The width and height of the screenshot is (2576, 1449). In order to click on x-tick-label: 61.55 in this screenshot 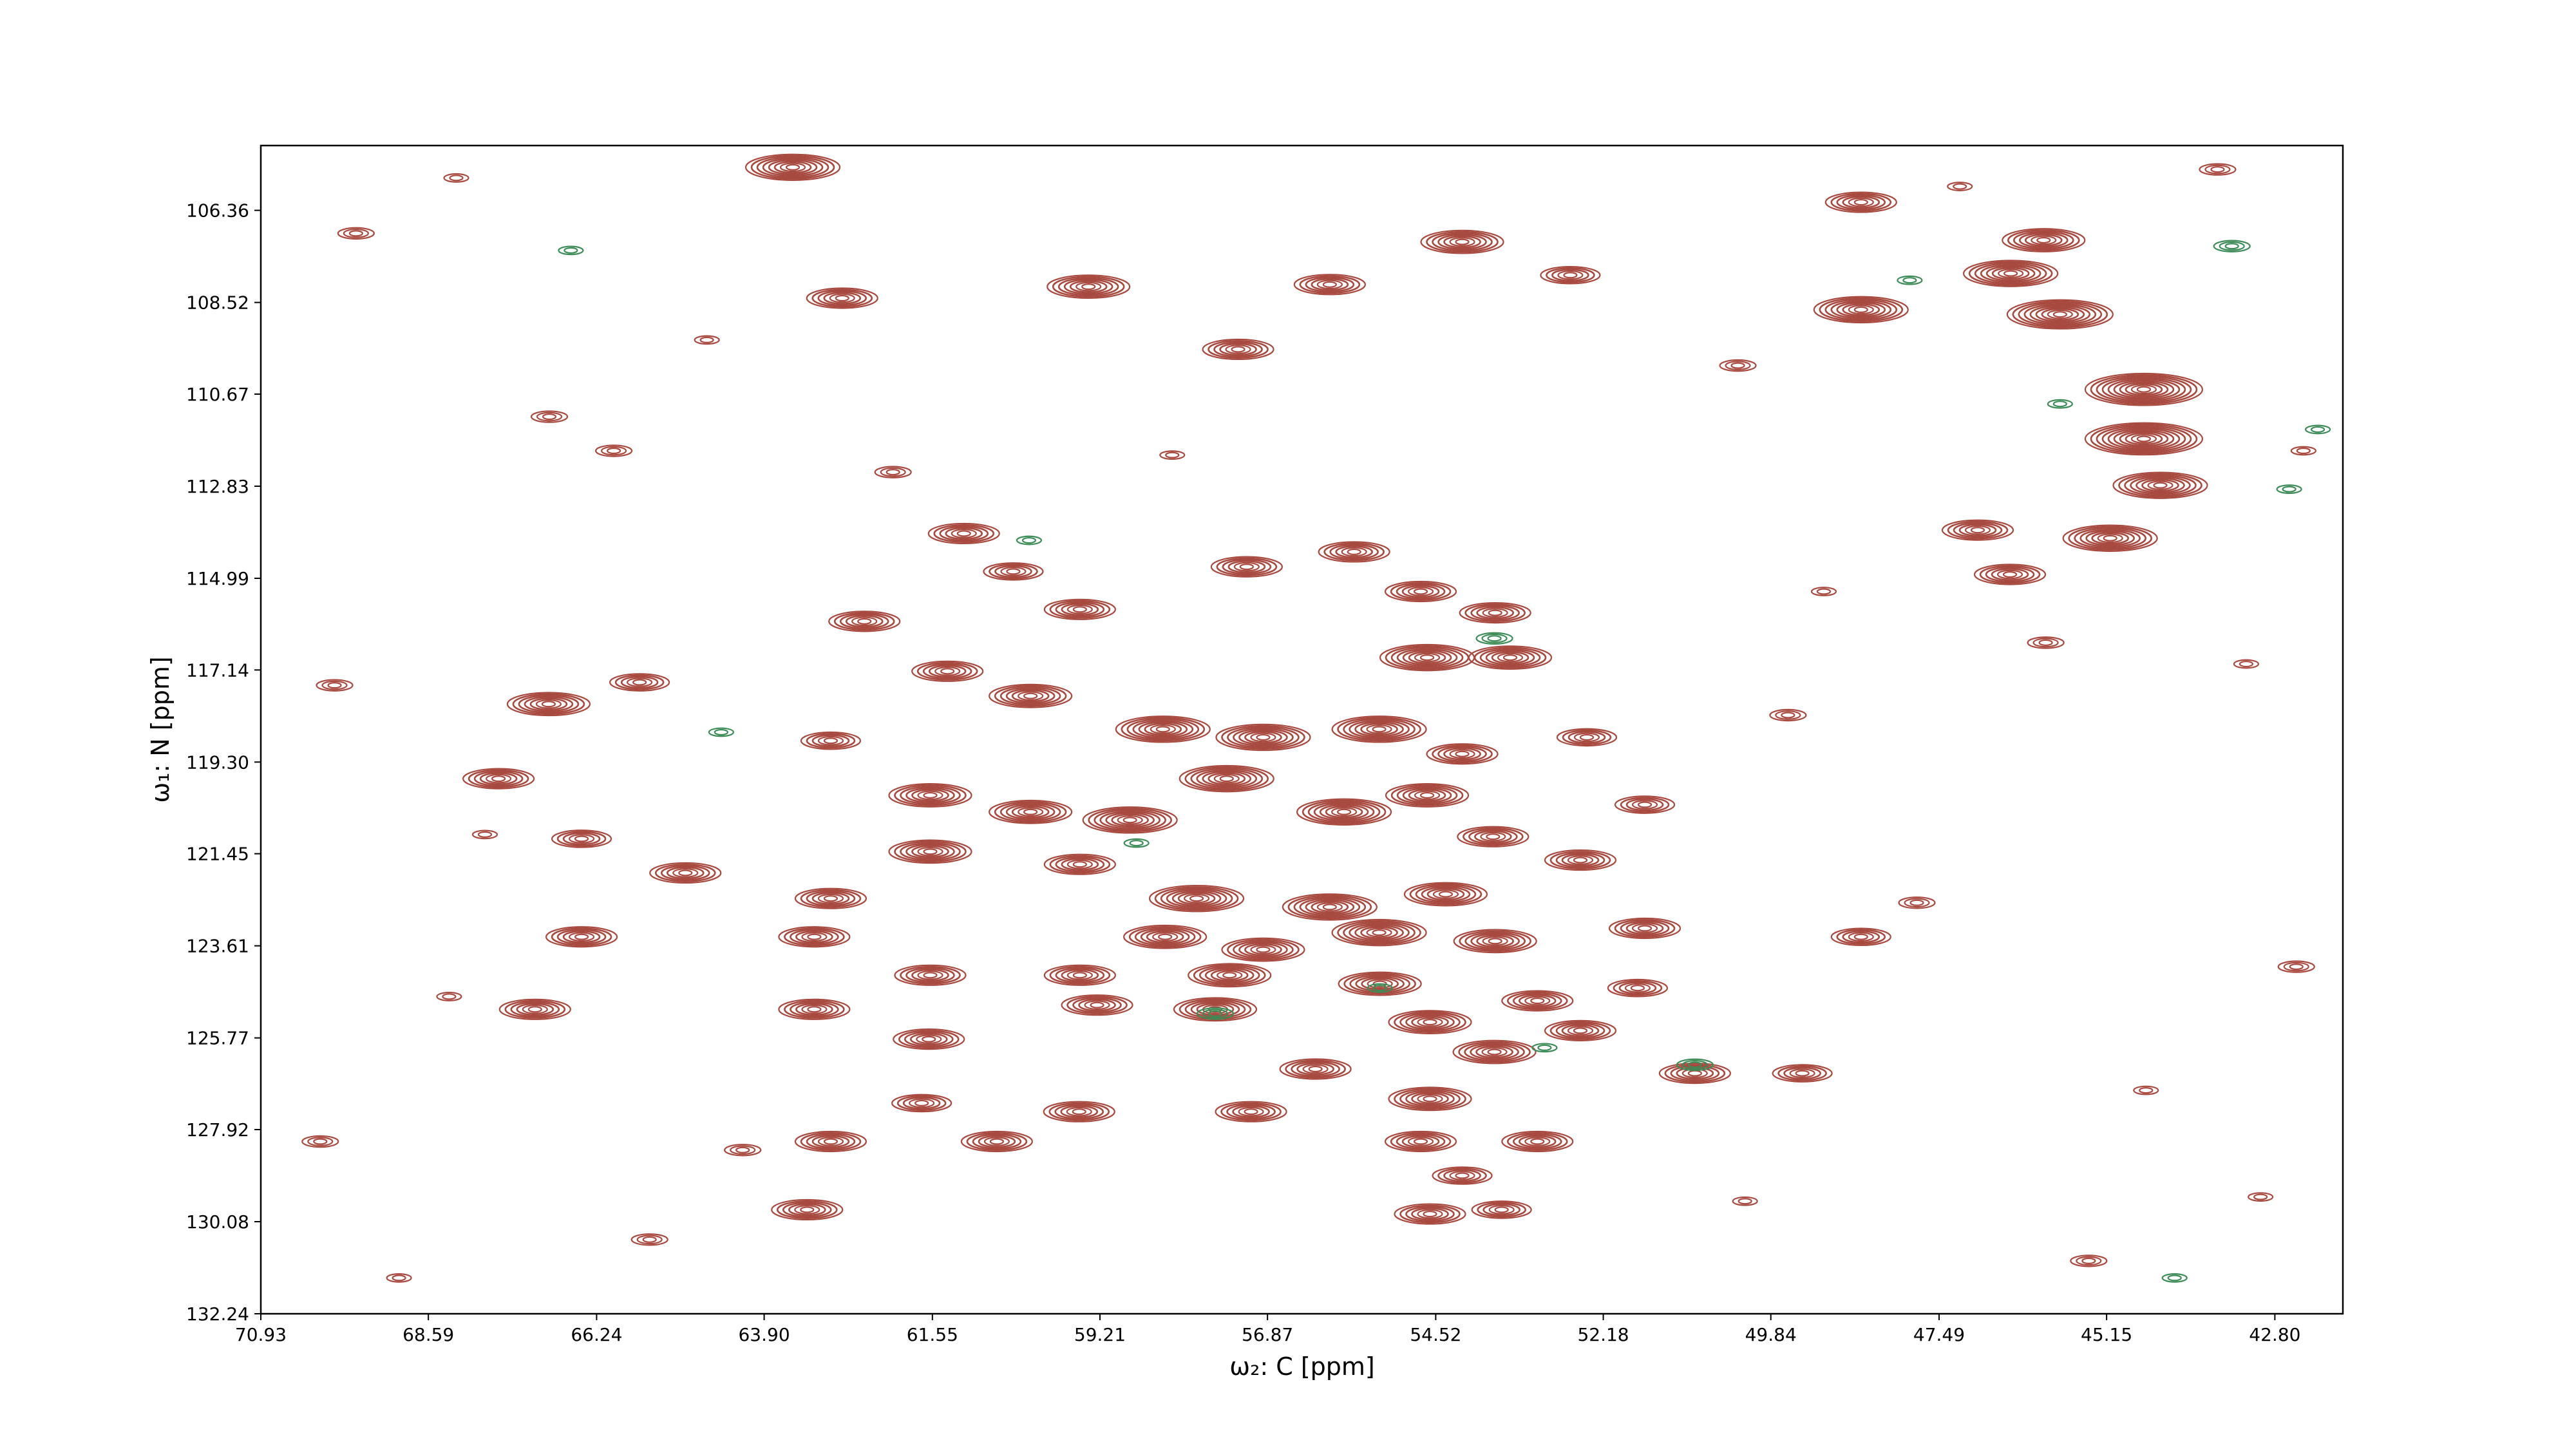, I will do `click(933, 1335)`.